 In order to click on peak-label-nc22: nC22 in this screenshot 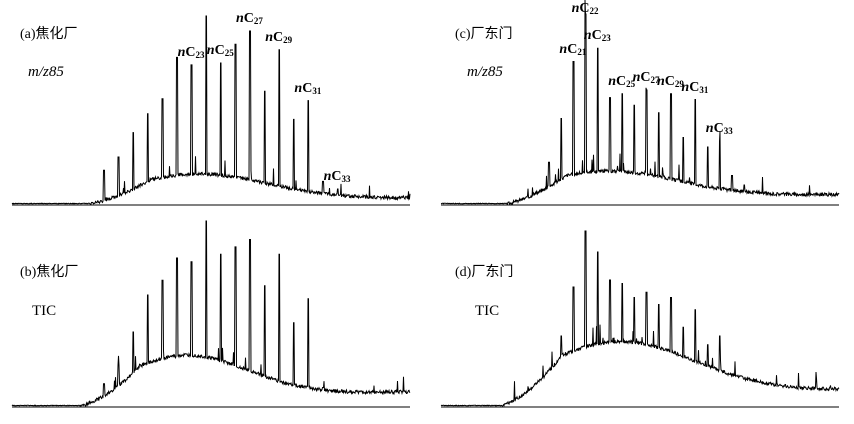, I will do `click(585, 8)`.